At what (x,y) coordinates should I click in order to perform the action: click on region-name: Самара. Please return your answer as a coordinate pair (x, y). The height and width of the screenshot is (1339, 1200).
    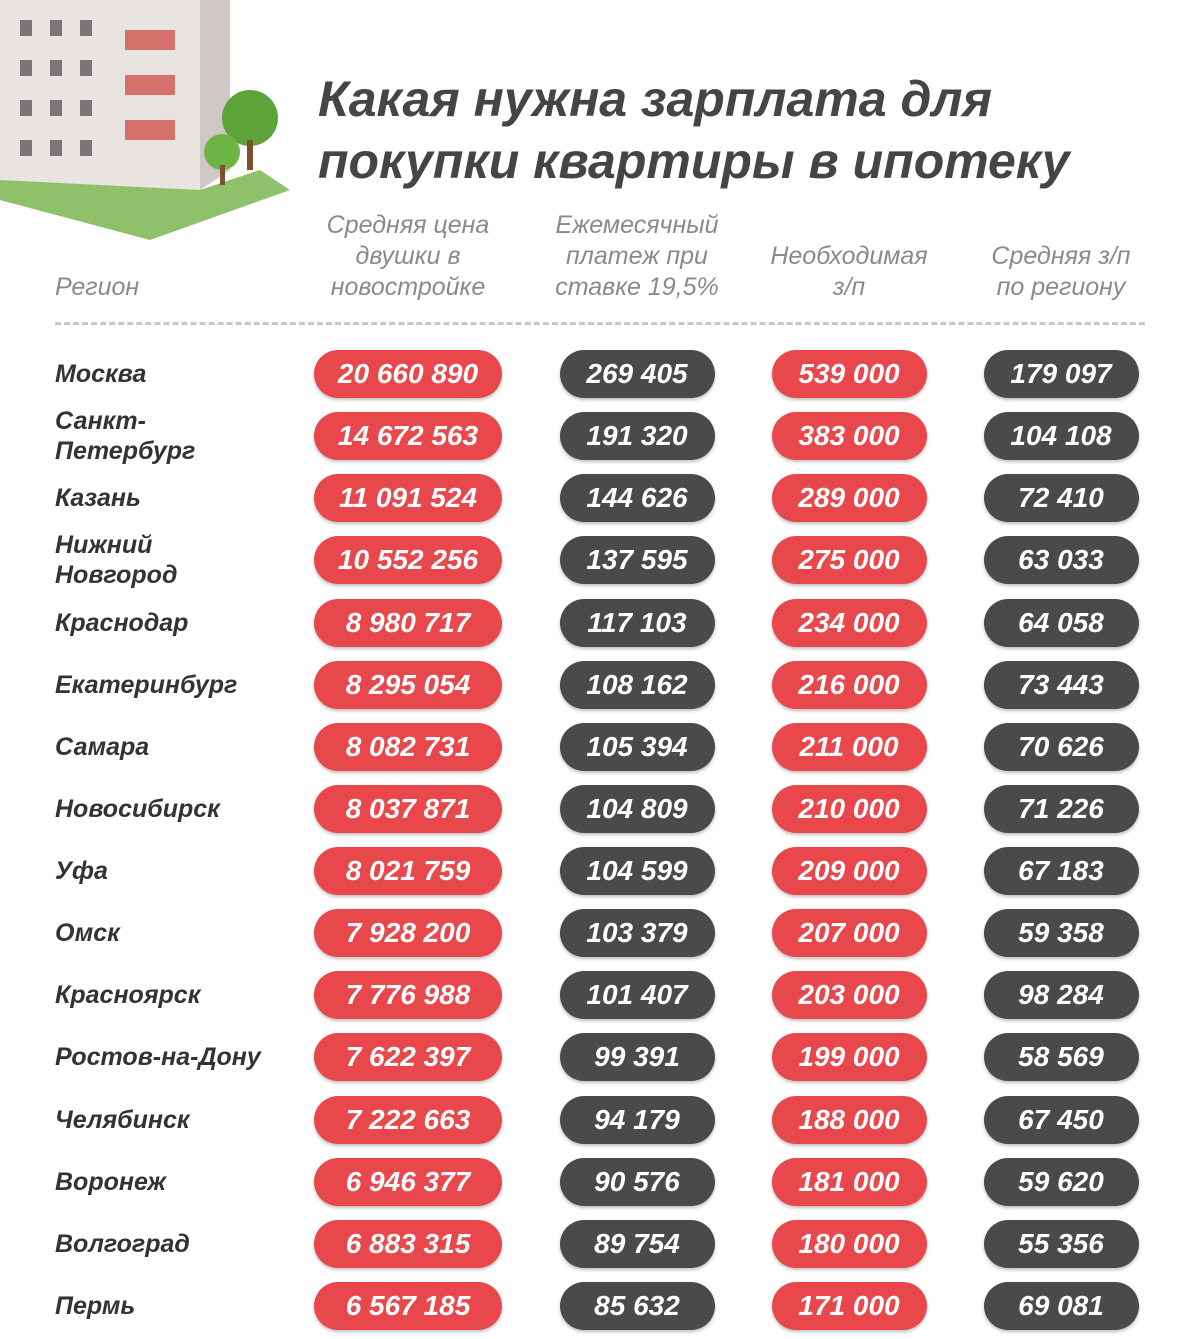
    Looking at the image, I should click on (102, 746).